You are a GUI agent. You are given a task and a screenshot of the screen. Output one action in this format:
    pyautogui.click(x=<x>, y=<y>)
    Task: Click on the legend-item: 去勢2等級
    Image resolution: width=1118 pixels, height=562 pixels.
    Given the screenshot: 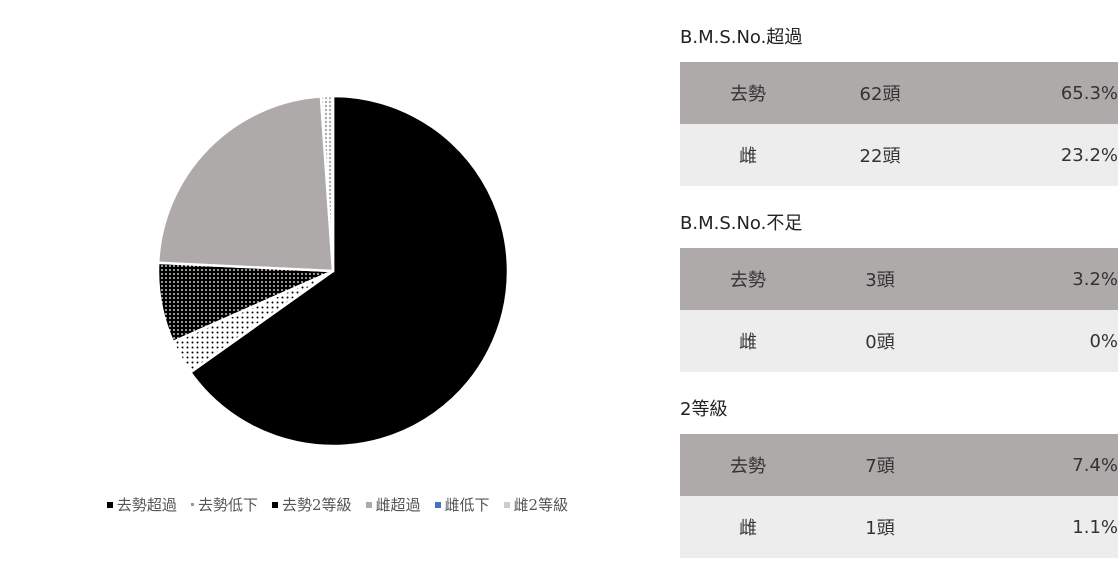 What is the action you would take?
    pyautogui.click(x=311, y=504)
    